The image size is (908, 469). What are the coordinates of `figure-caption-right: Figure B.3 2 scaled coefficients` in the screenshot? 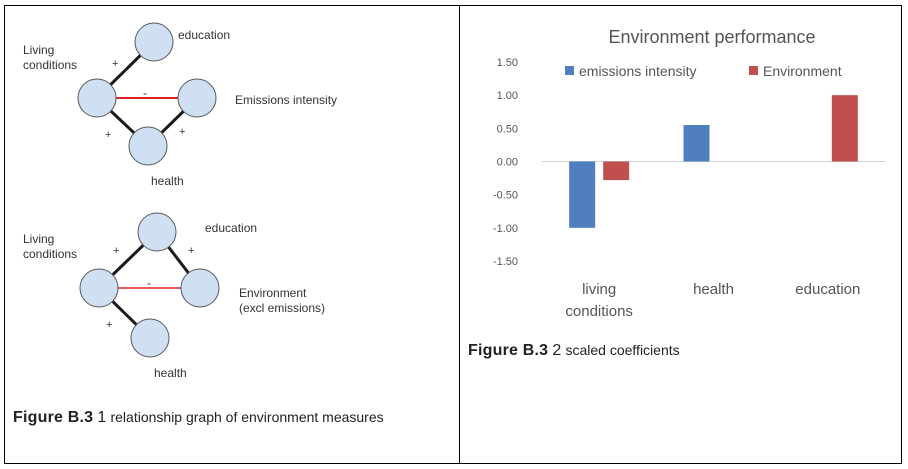 It's located at (678, 350).